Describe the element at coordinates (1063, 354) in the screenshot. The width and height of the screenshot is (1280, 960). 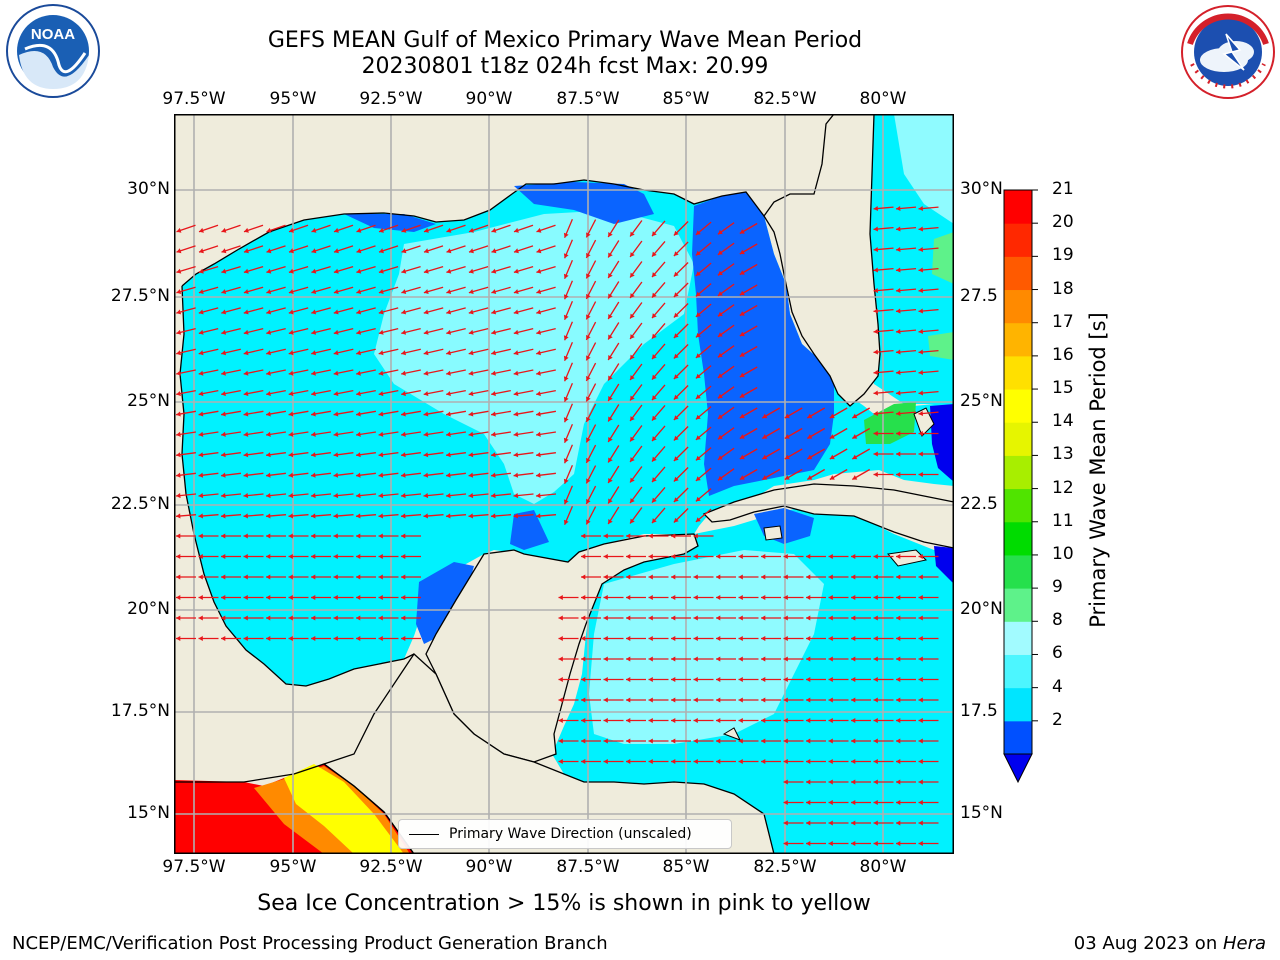
I see `colorbar-tick-label: 16` at that location.